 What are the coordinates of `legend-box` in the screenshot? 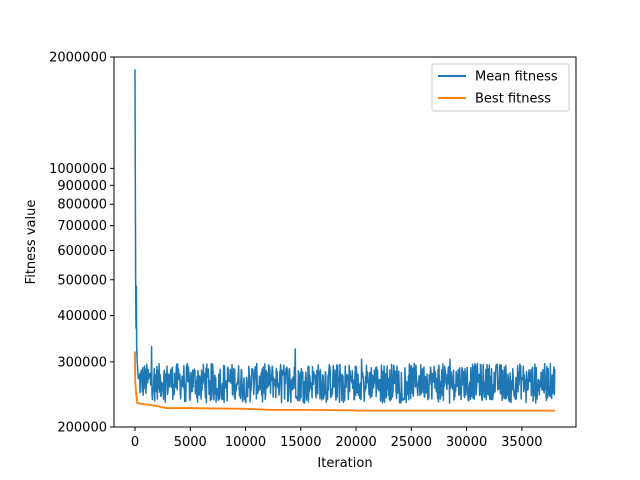 It's located at (500, 87).